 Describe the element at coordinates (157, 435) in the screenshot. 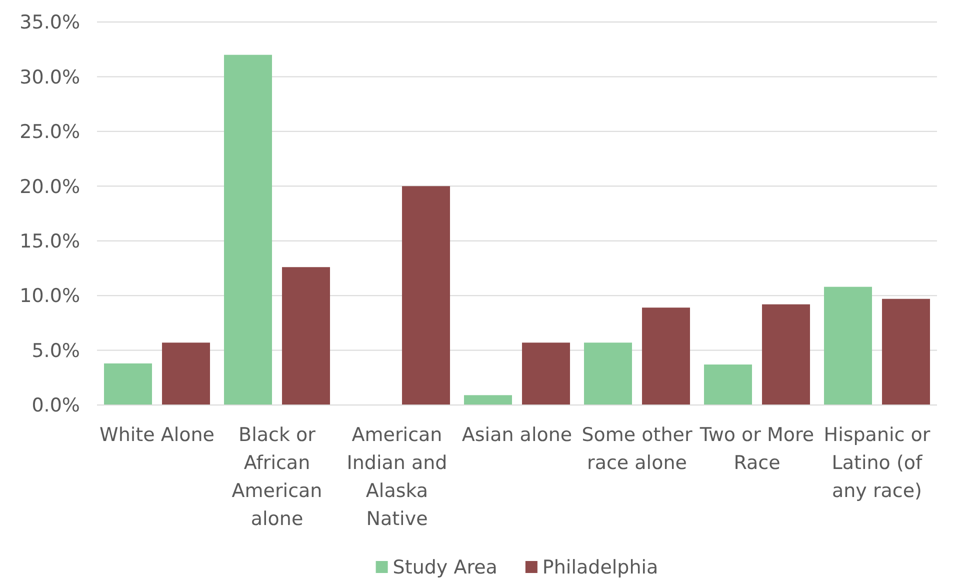

I see `x-tick-label: White Alone` at that location.